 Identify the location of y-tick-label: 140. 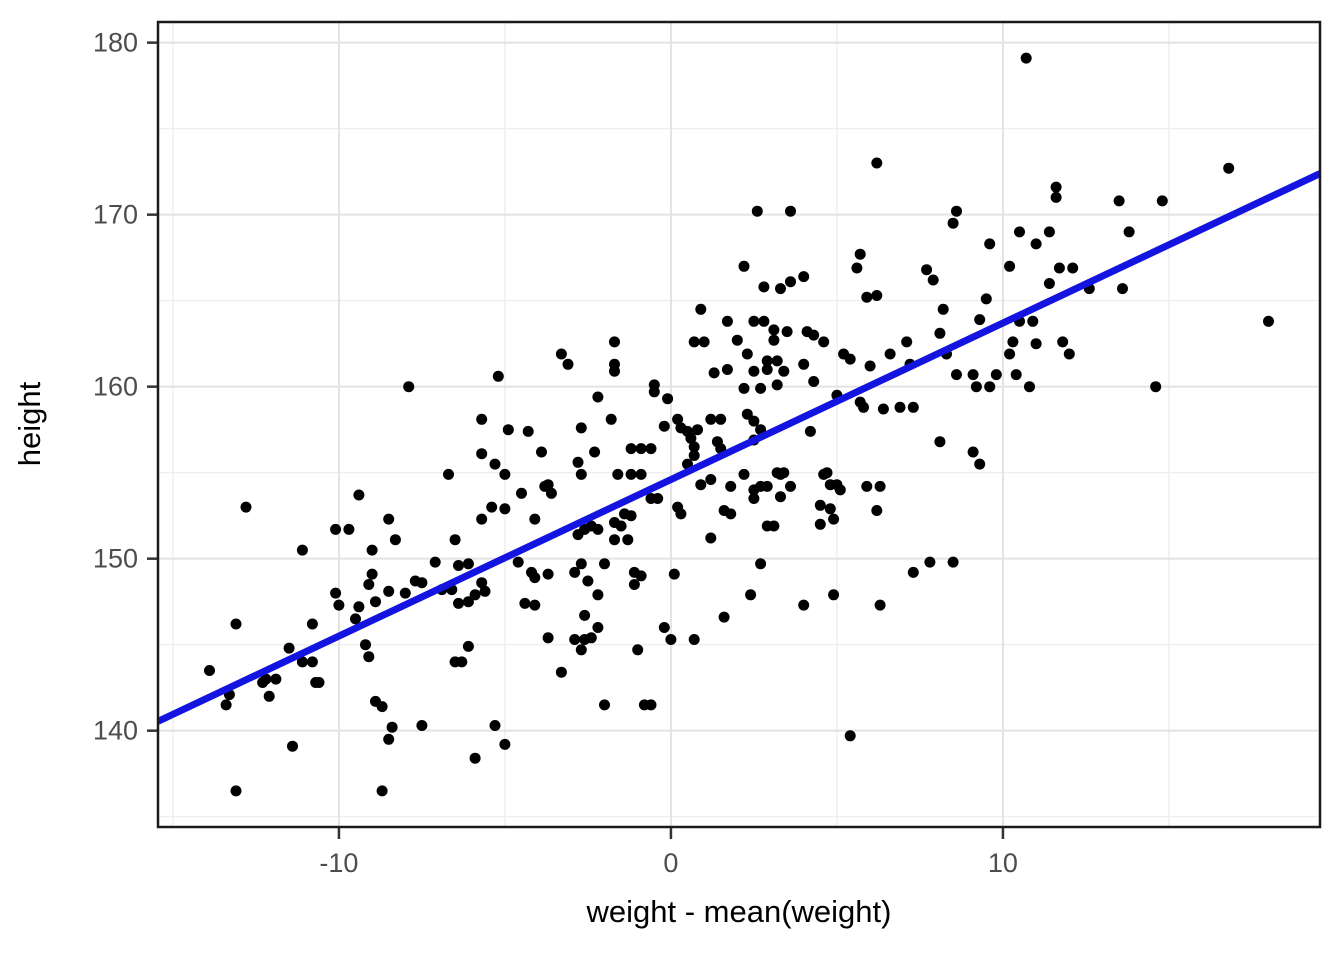
(115, 731).